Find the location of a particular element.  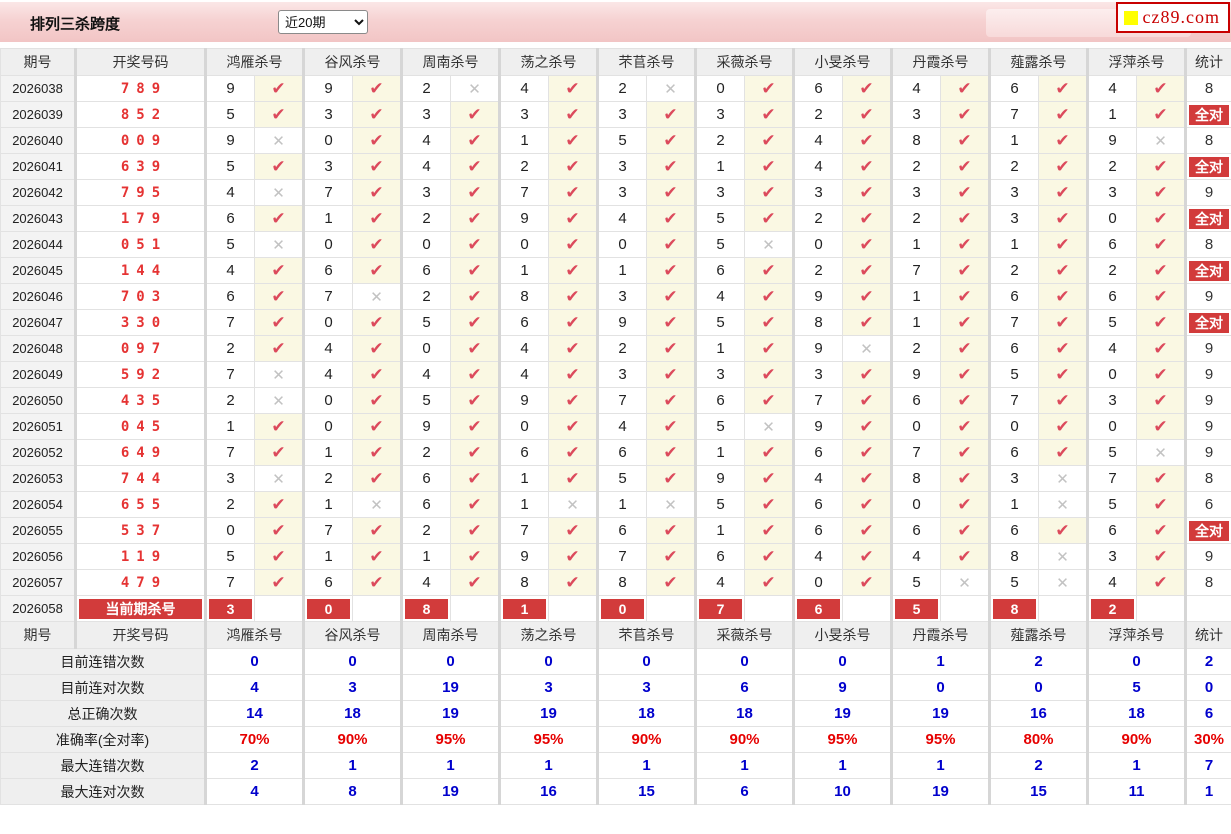

current-kill-number-text: 2 is located at coordinates (1112, 608).